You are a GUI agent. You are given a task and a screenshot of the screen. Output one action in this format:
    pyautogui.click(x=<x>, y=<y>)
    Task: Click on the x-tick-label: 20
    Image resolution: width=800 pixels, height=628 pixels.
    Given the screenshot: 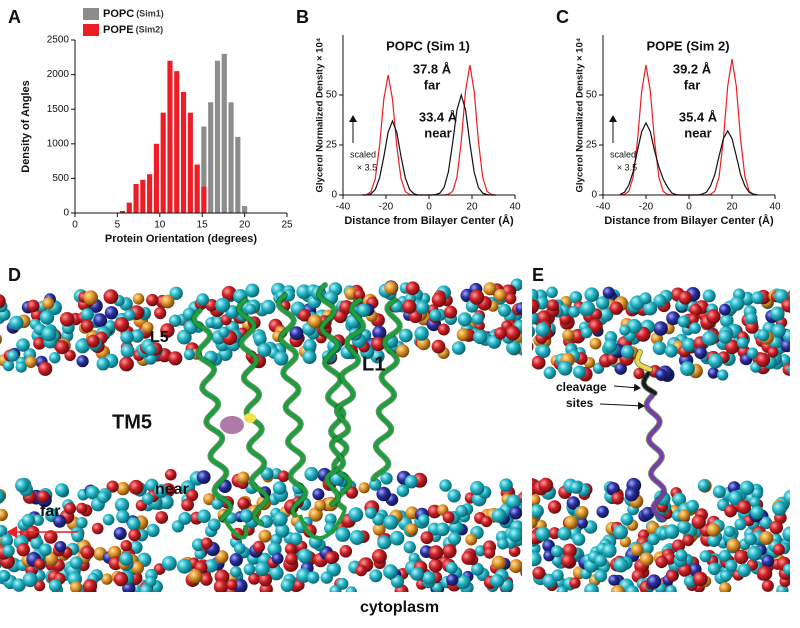 What is the action you would take?
    pyautogui.click(x=472, y=207)
    